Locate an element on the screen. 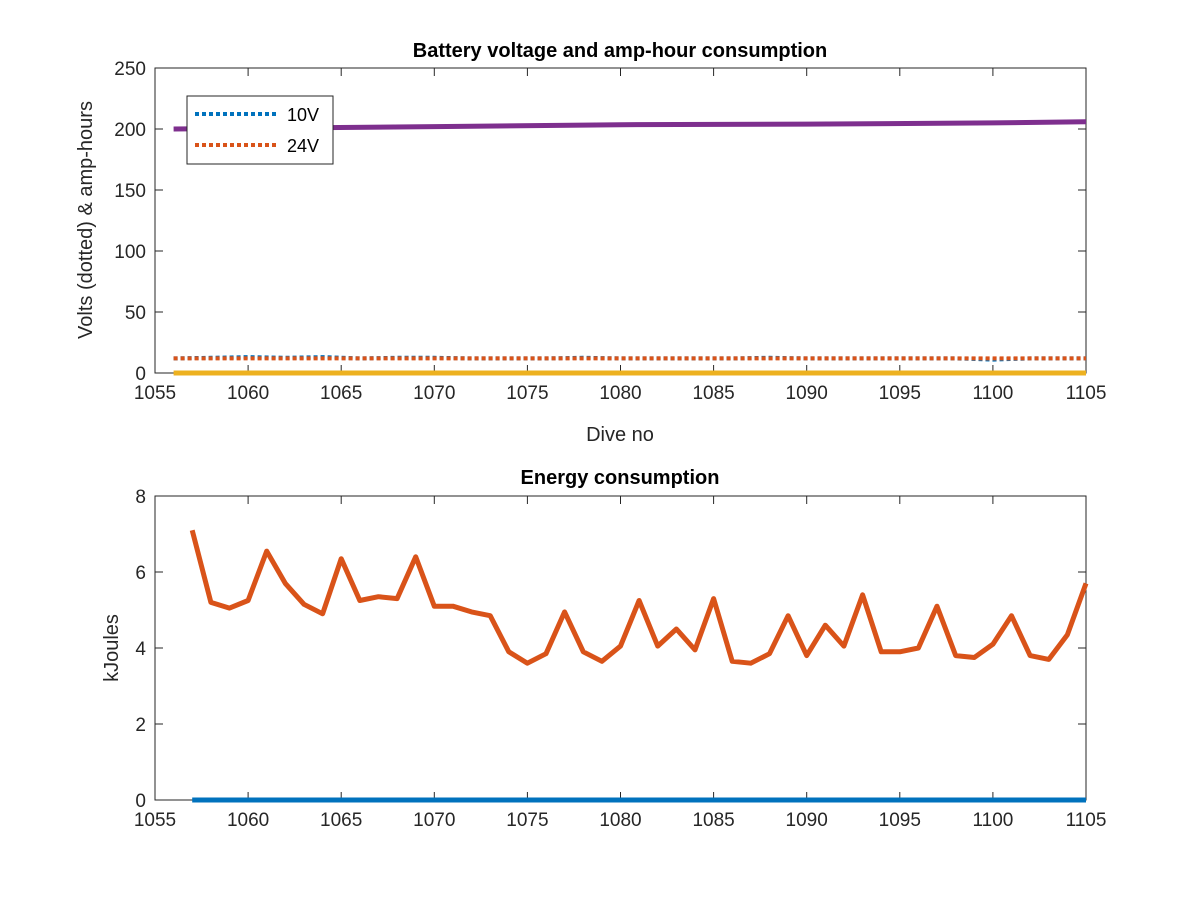 The height and width of the screenshot is (900, 1200). y-tick-label: 200 is located at coordinates (130, 130).